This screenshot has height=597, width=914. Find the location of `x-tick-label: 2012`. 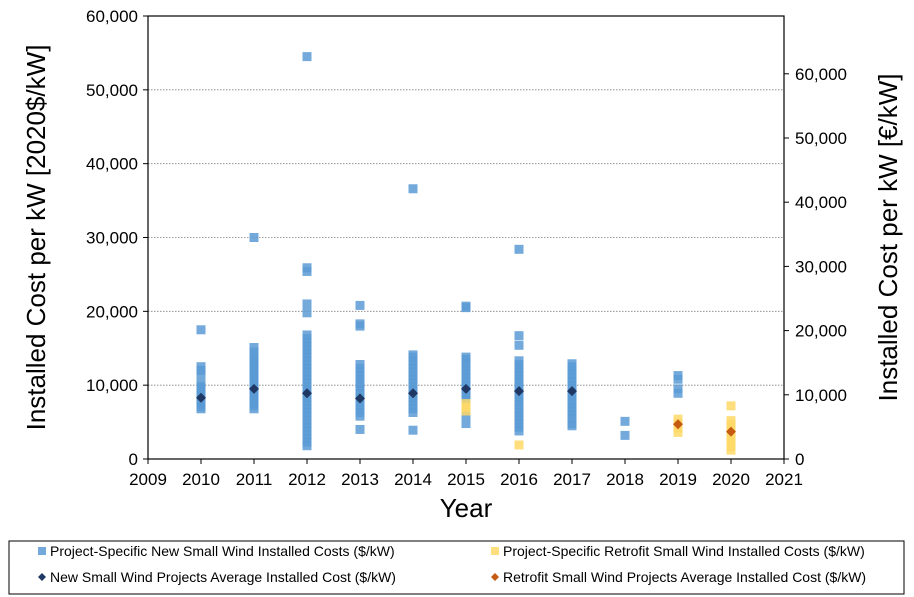

x-tick-label: 2012 is located at coordinates (307, 479).